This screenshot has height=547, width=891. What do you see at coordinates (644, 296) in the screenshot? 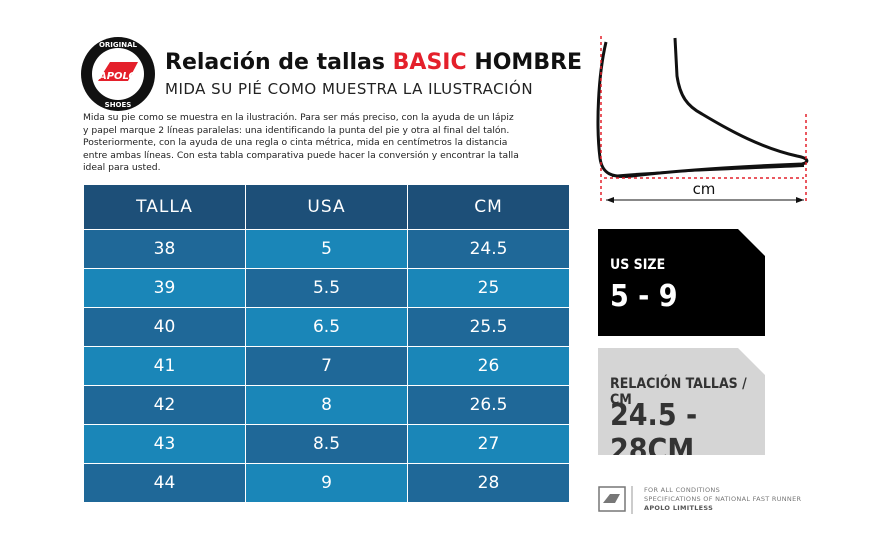
I see `us-size-value: 5 - 9` at bounding box center [644, 296].